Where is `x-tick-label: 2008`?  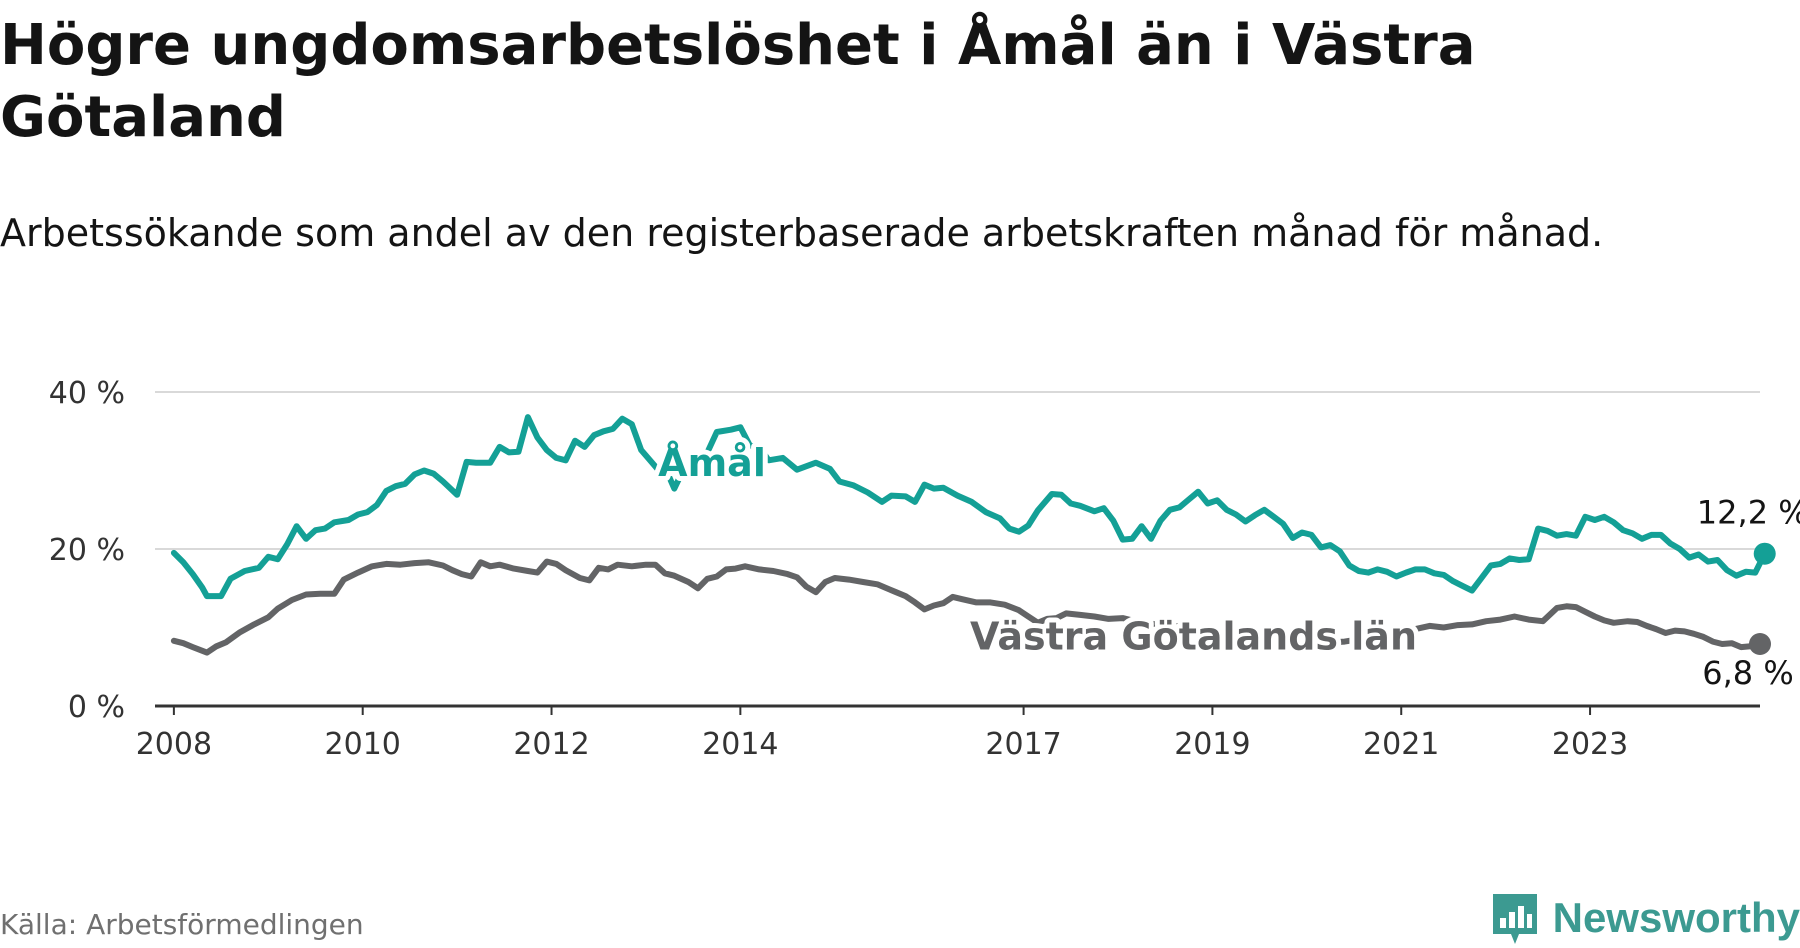 x-tick-label: 2008 is located at coordinates (174, 744).